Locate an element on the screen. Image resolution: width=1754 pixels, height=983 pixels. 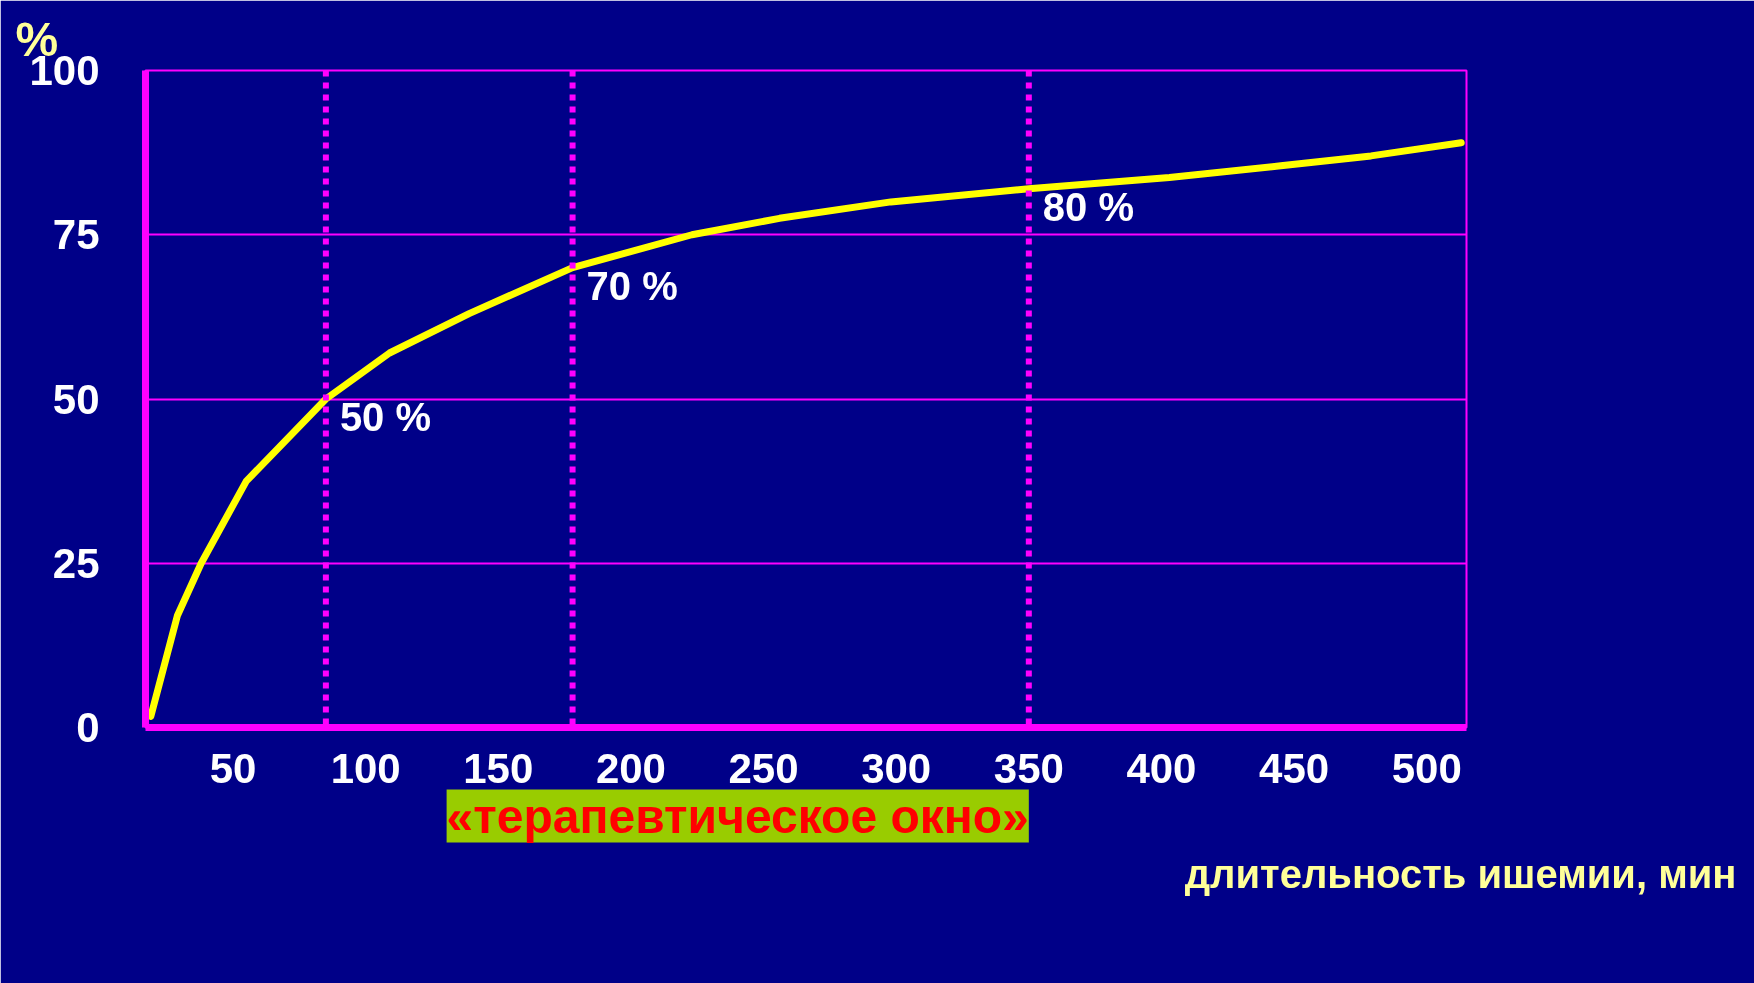
x-tick-label: 500 is located at coordinates (1426, 768).